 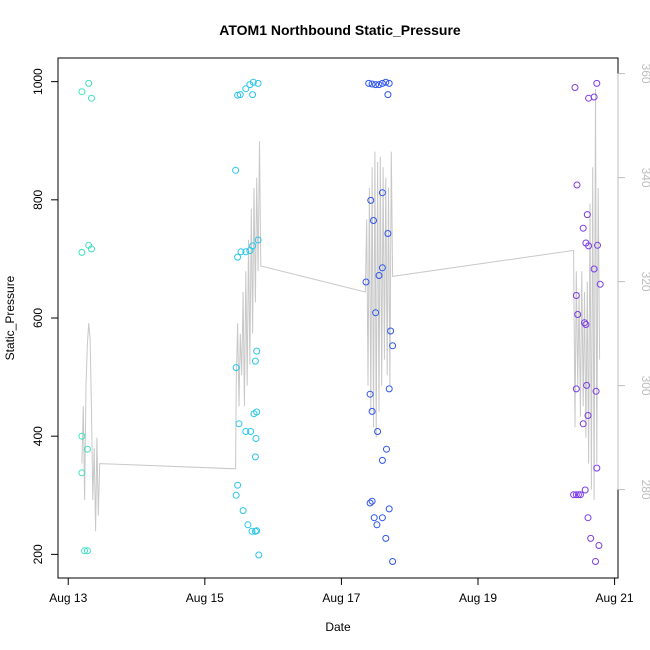 I want to click on x-axis-label: Date, so click(x=338, y=627).